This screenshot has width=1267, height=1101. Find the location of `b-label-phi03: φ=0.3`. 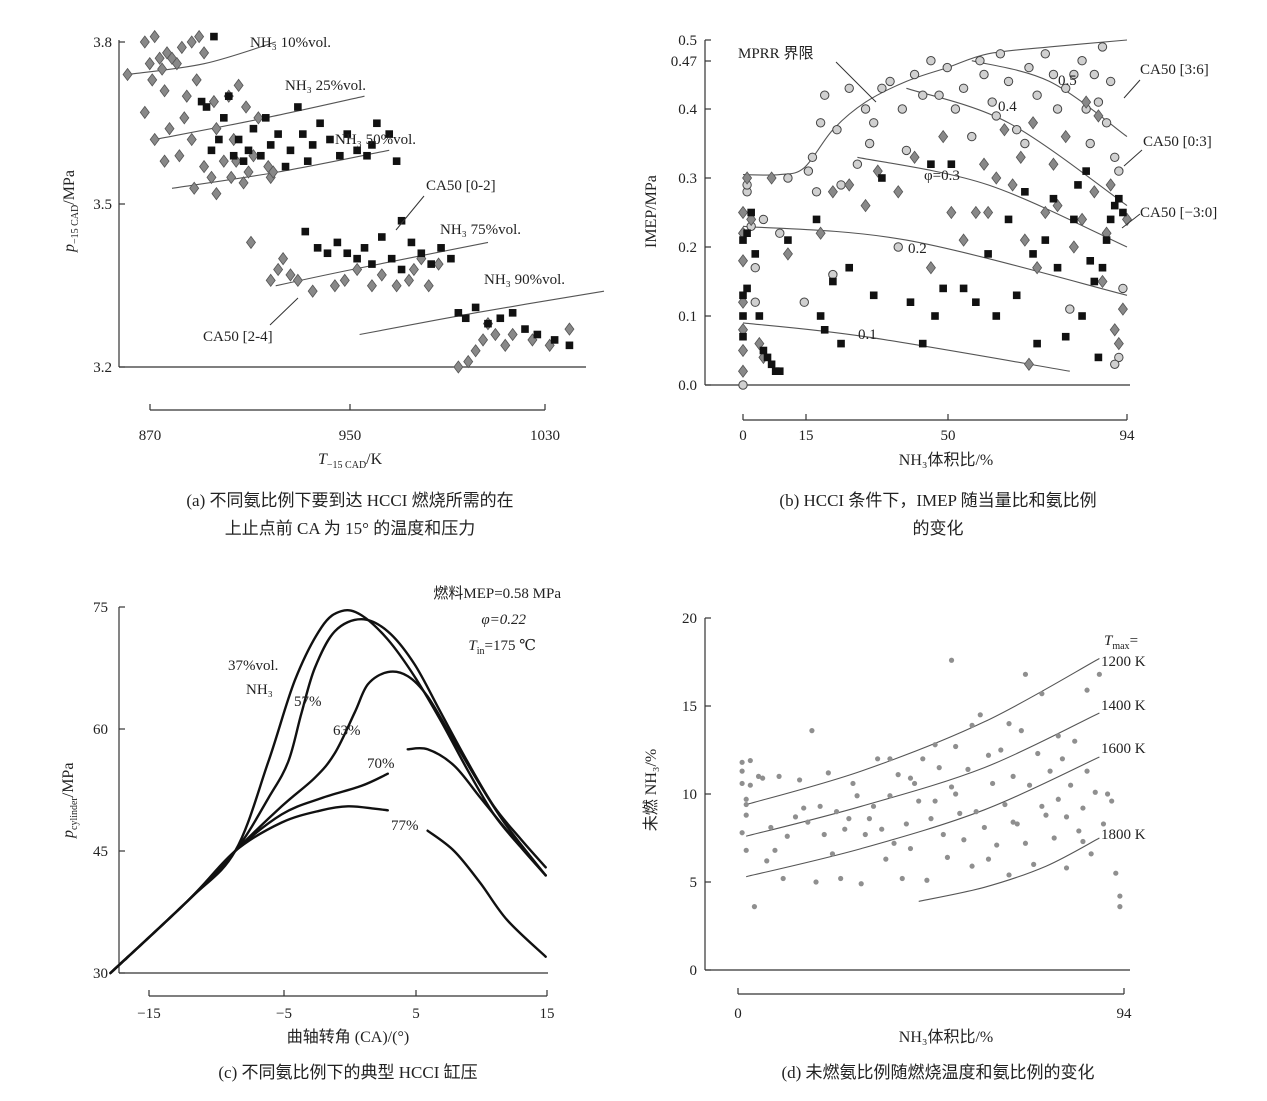

b-label-phi03: φ=0.3 is located at coordinates (942, 176).